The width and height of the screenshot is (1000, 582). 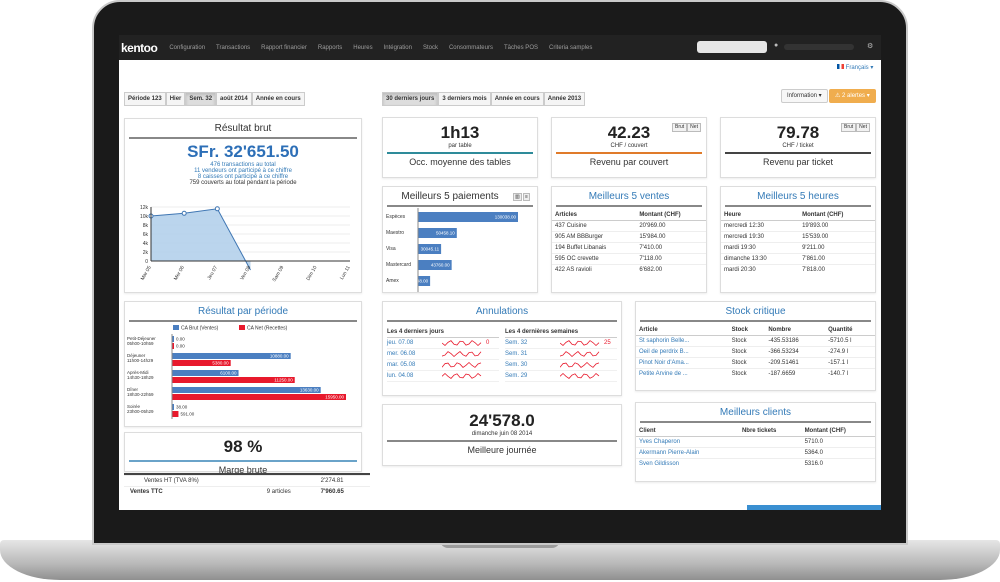 I want to click on cancel-row: mer. 06.08, so click(x=443, y=354).